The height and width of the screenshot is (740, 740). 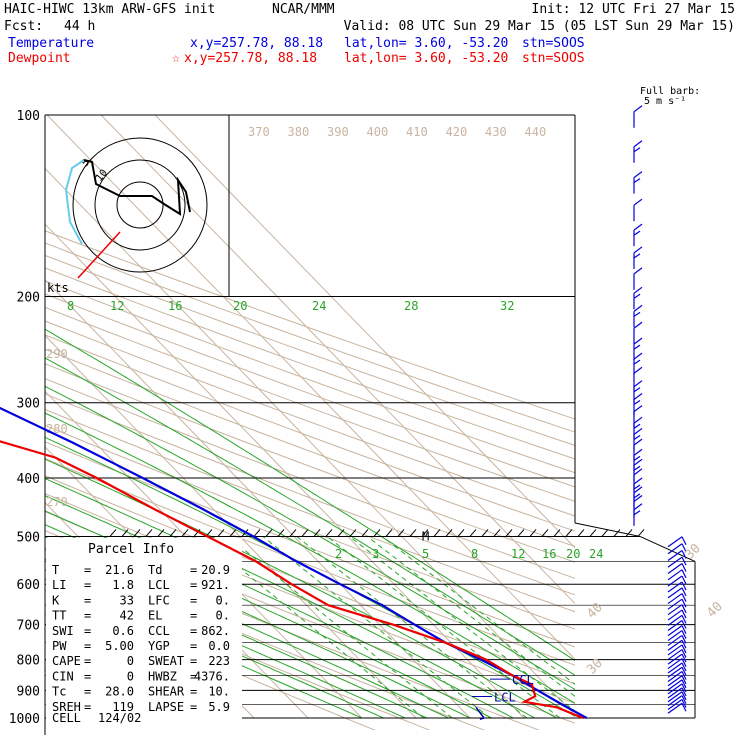 I want to click on parcel-param-value: 1.8, so click(x=123, y=585).